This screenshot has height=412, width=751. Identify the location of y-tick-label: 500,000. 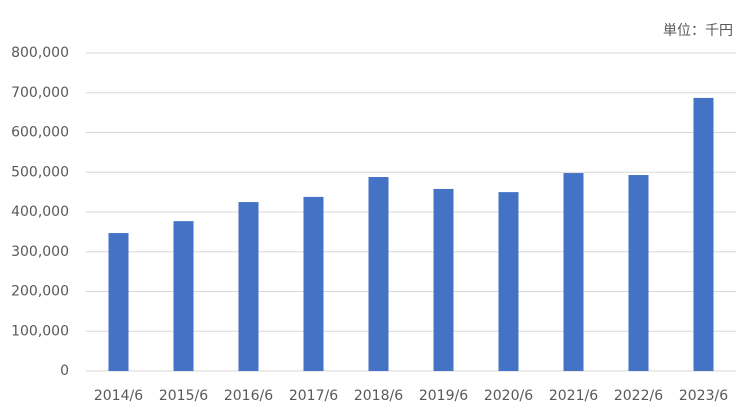
(40, 172).